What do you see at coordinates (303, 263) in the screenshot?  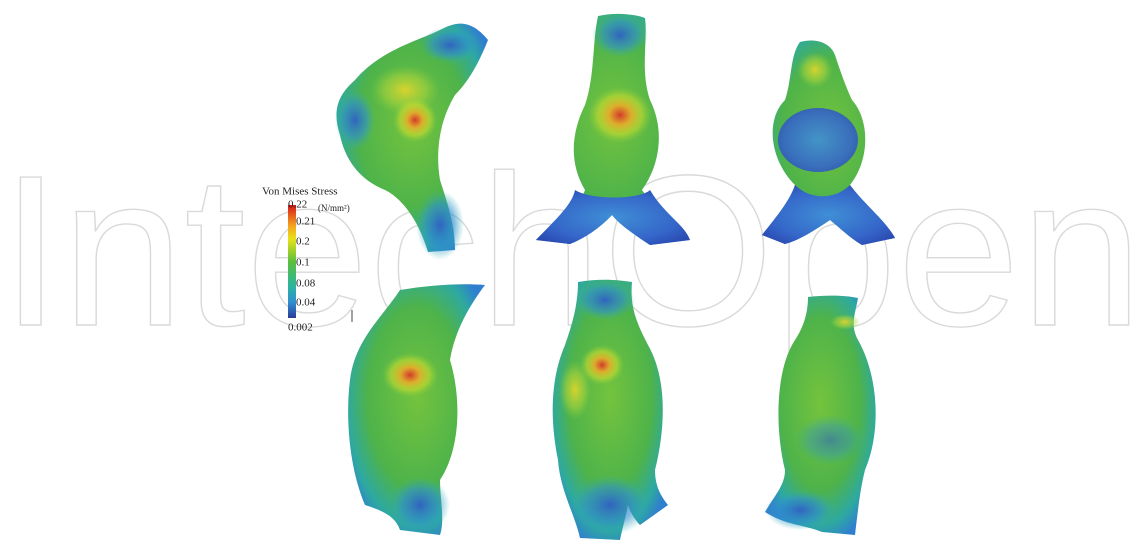 I see `legend-tick-label: 0.1` at bounding box center [303, 263].